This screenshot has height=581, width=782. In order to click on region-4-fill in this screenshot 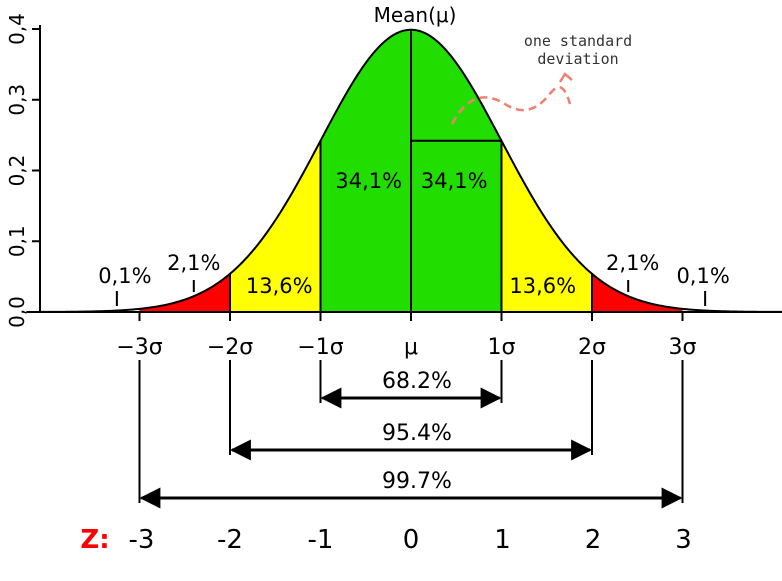, I will do `click(184, 292)`.